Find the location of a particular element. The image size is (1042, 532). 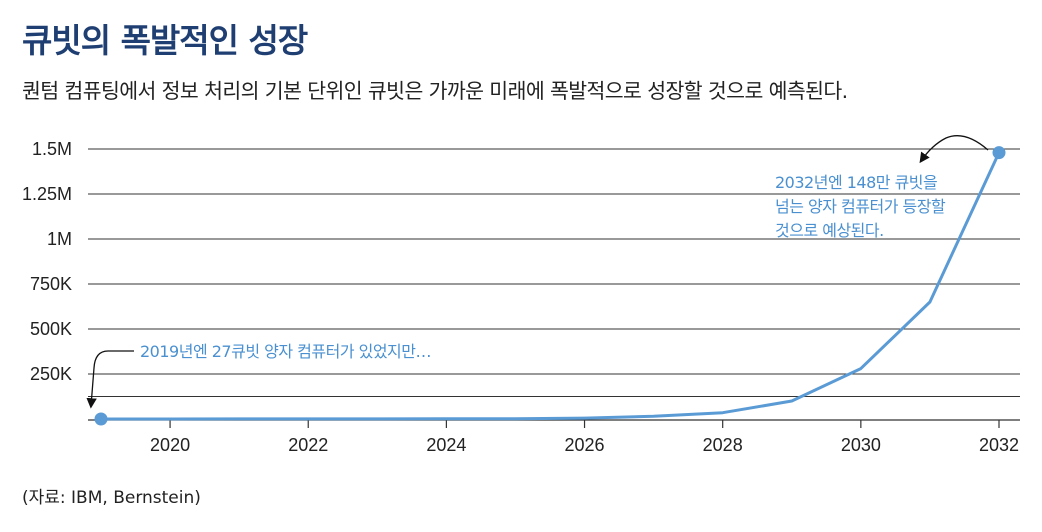

annotation-2032: 2032년엔 148만 큐빗을 넘는 양자 컴퓨터가 등장할 것으로 예상된다. is located at coordinates (862, 206).